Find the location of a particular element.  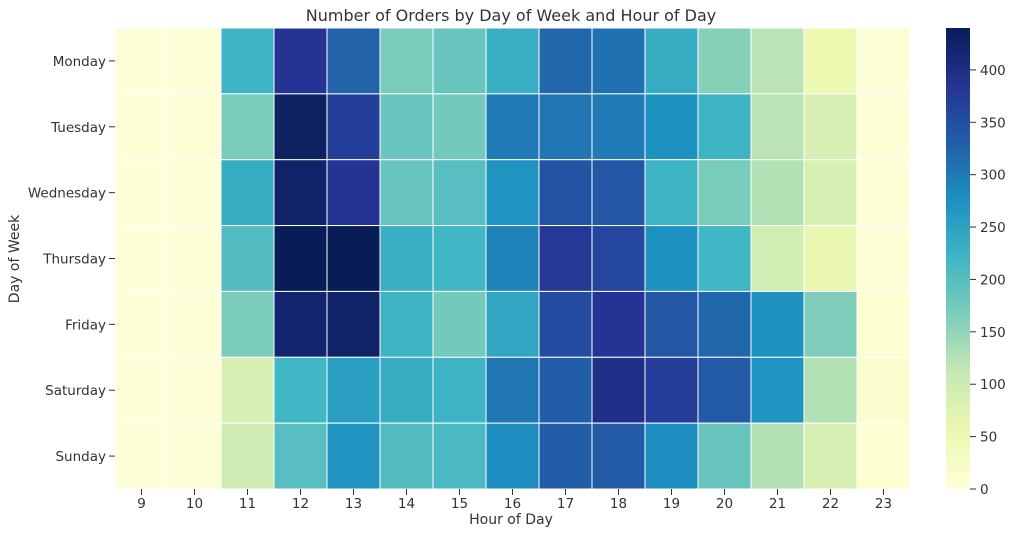

colorbar-tick-label: 200 is located at coordinates (993, 280).